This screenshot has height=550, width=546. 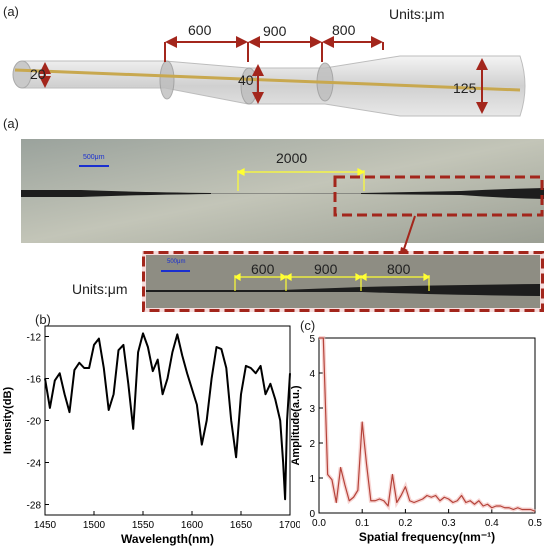 I want to click on y-tick-label: 2, so click(x=312, y=444).